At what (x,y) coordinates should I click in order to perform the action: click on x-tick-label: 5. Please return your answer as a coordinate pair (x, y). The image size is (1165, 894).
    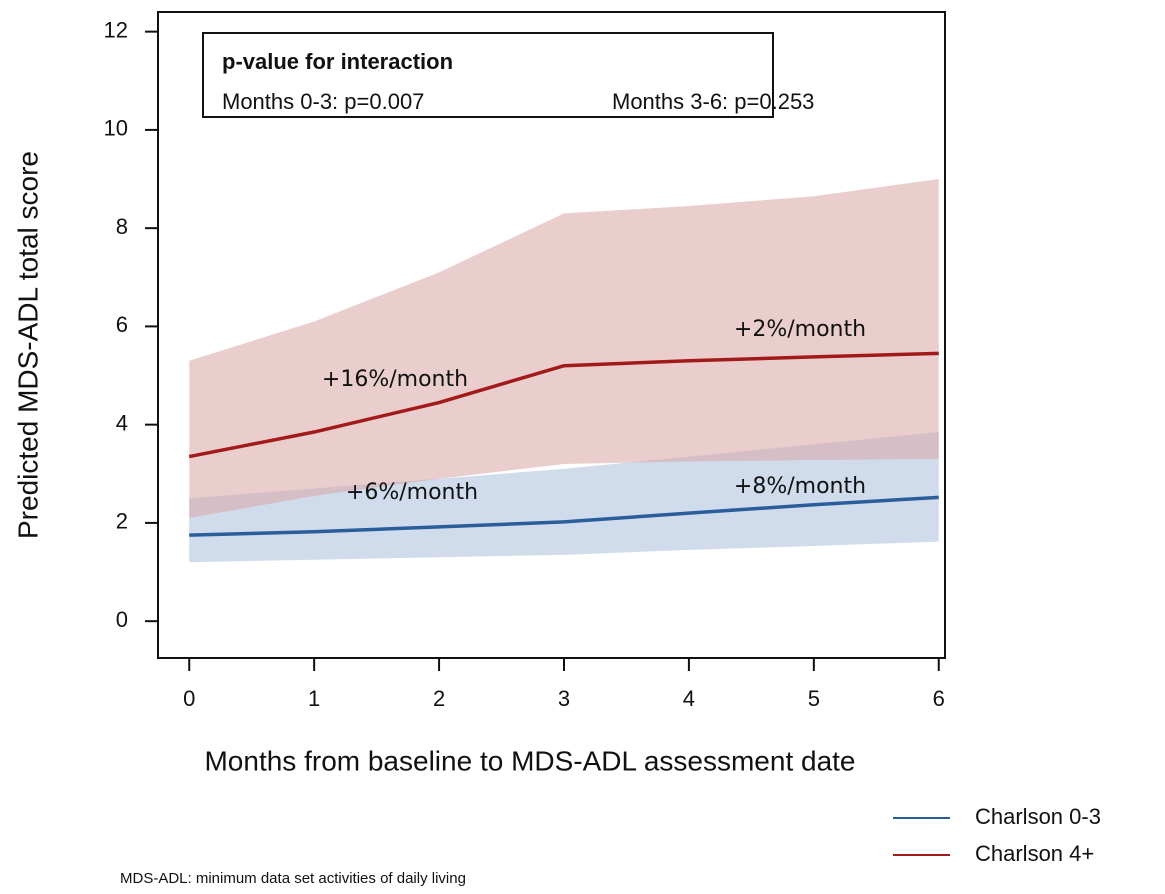
    Looking at the image, I should click on (814, 698).